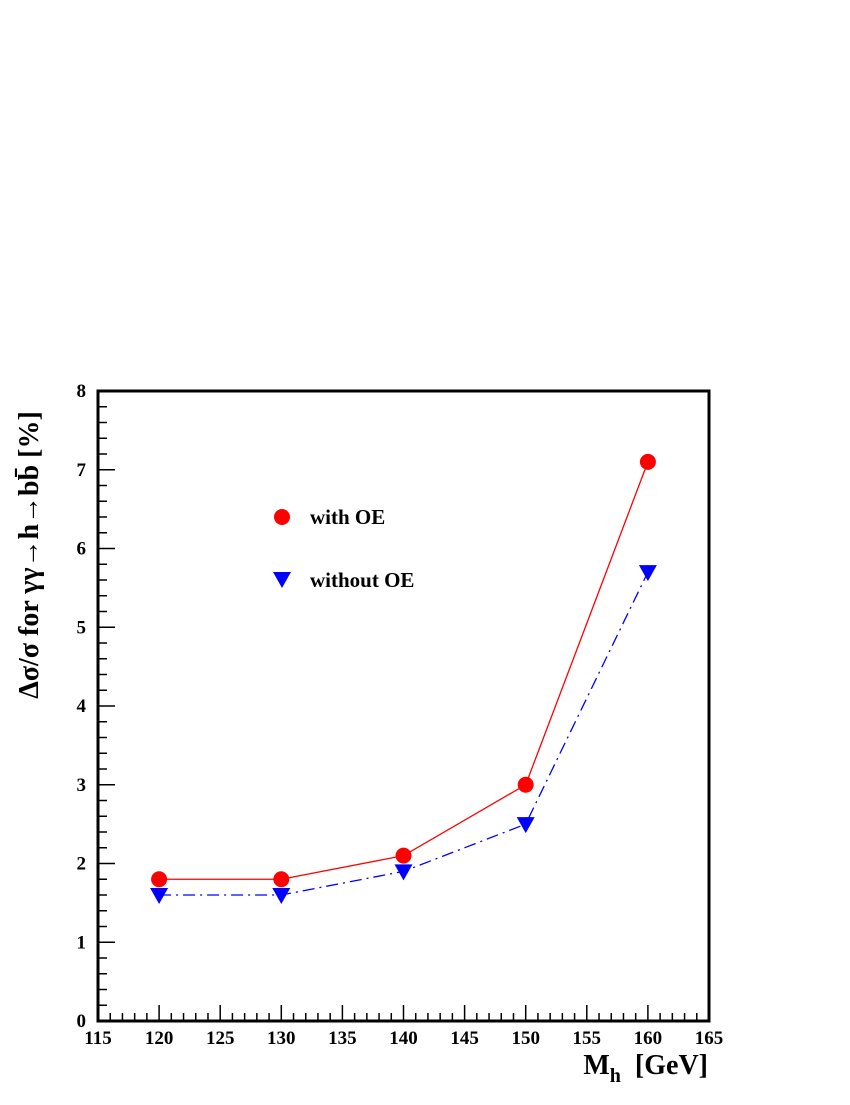  I want to click on legend-marker-with-oe, so click(282, 517).